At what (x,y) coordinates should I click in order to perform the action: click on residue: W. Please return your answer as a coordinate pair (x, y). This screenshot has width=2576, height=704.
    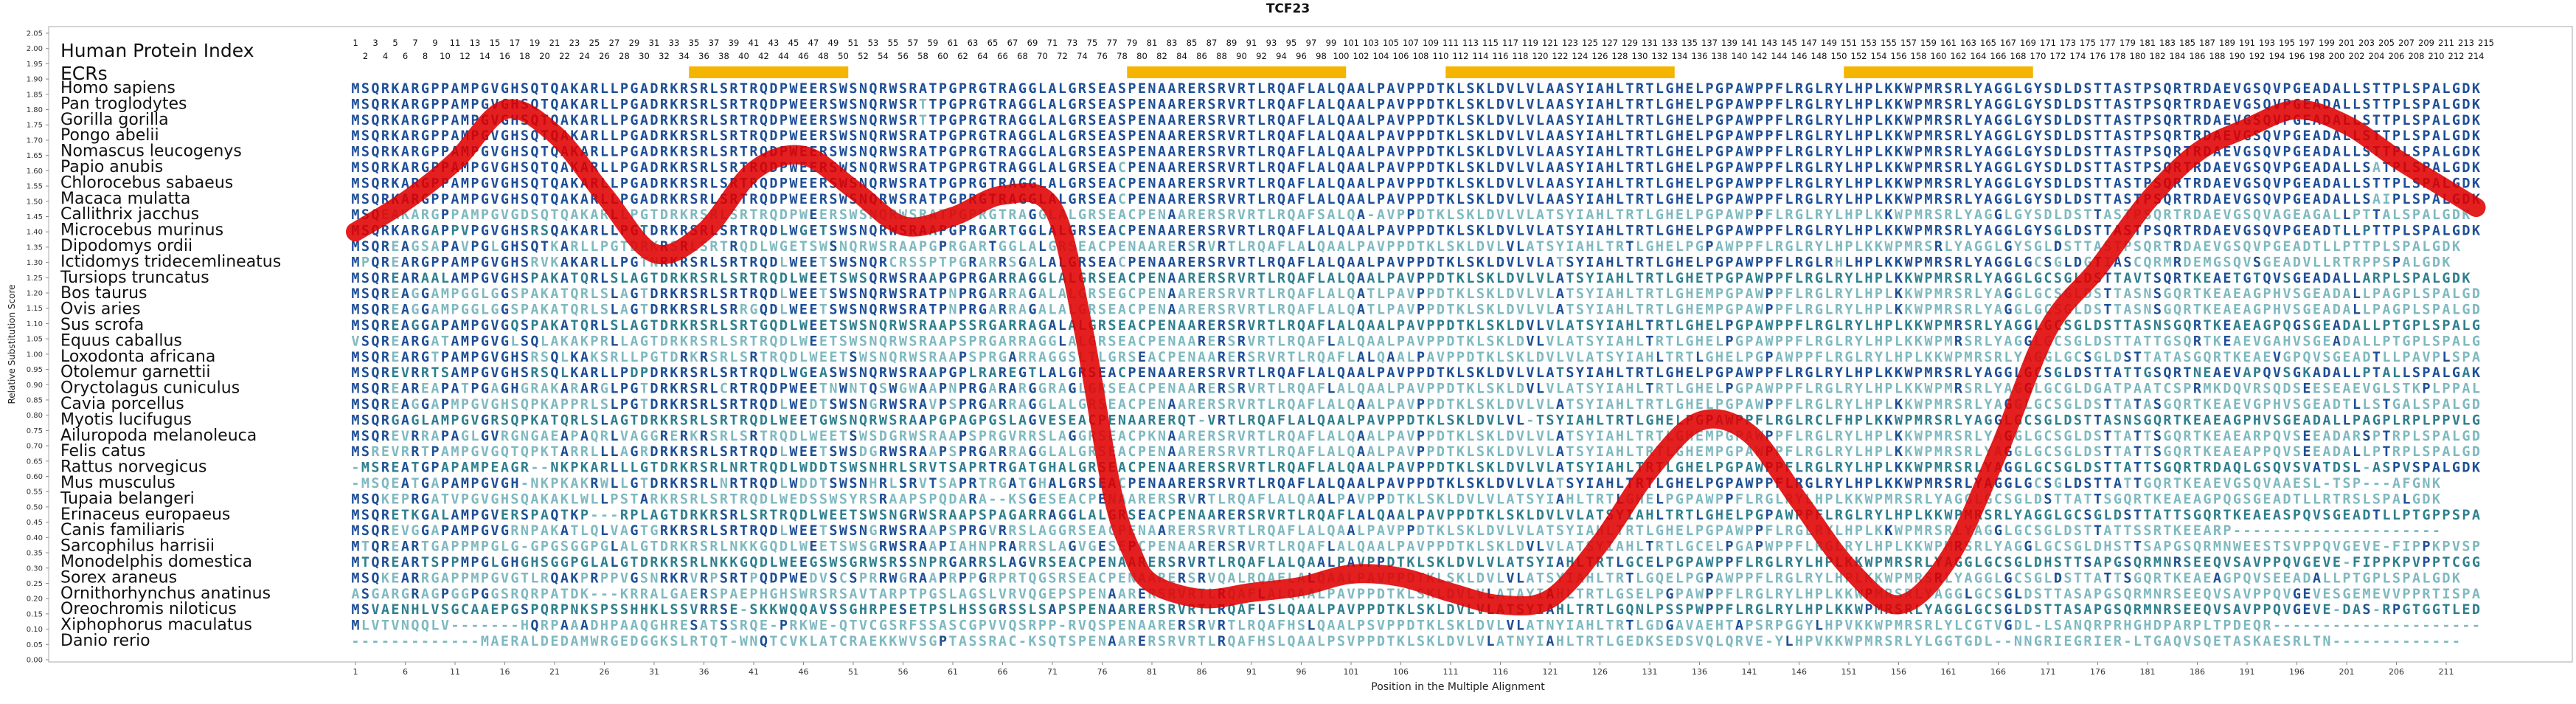
    Looking at the image, I should click on (1908, 152).